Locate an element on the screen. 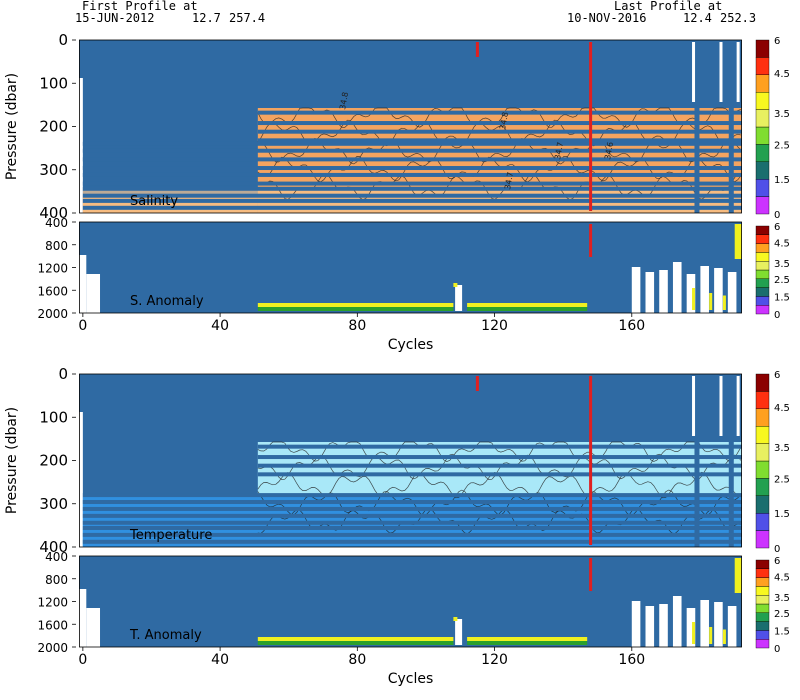 Image resolution: width=800 pixels, height=700 pixels. y-axis-label: Pressure (dbar) is located at coordinates (12, 460).